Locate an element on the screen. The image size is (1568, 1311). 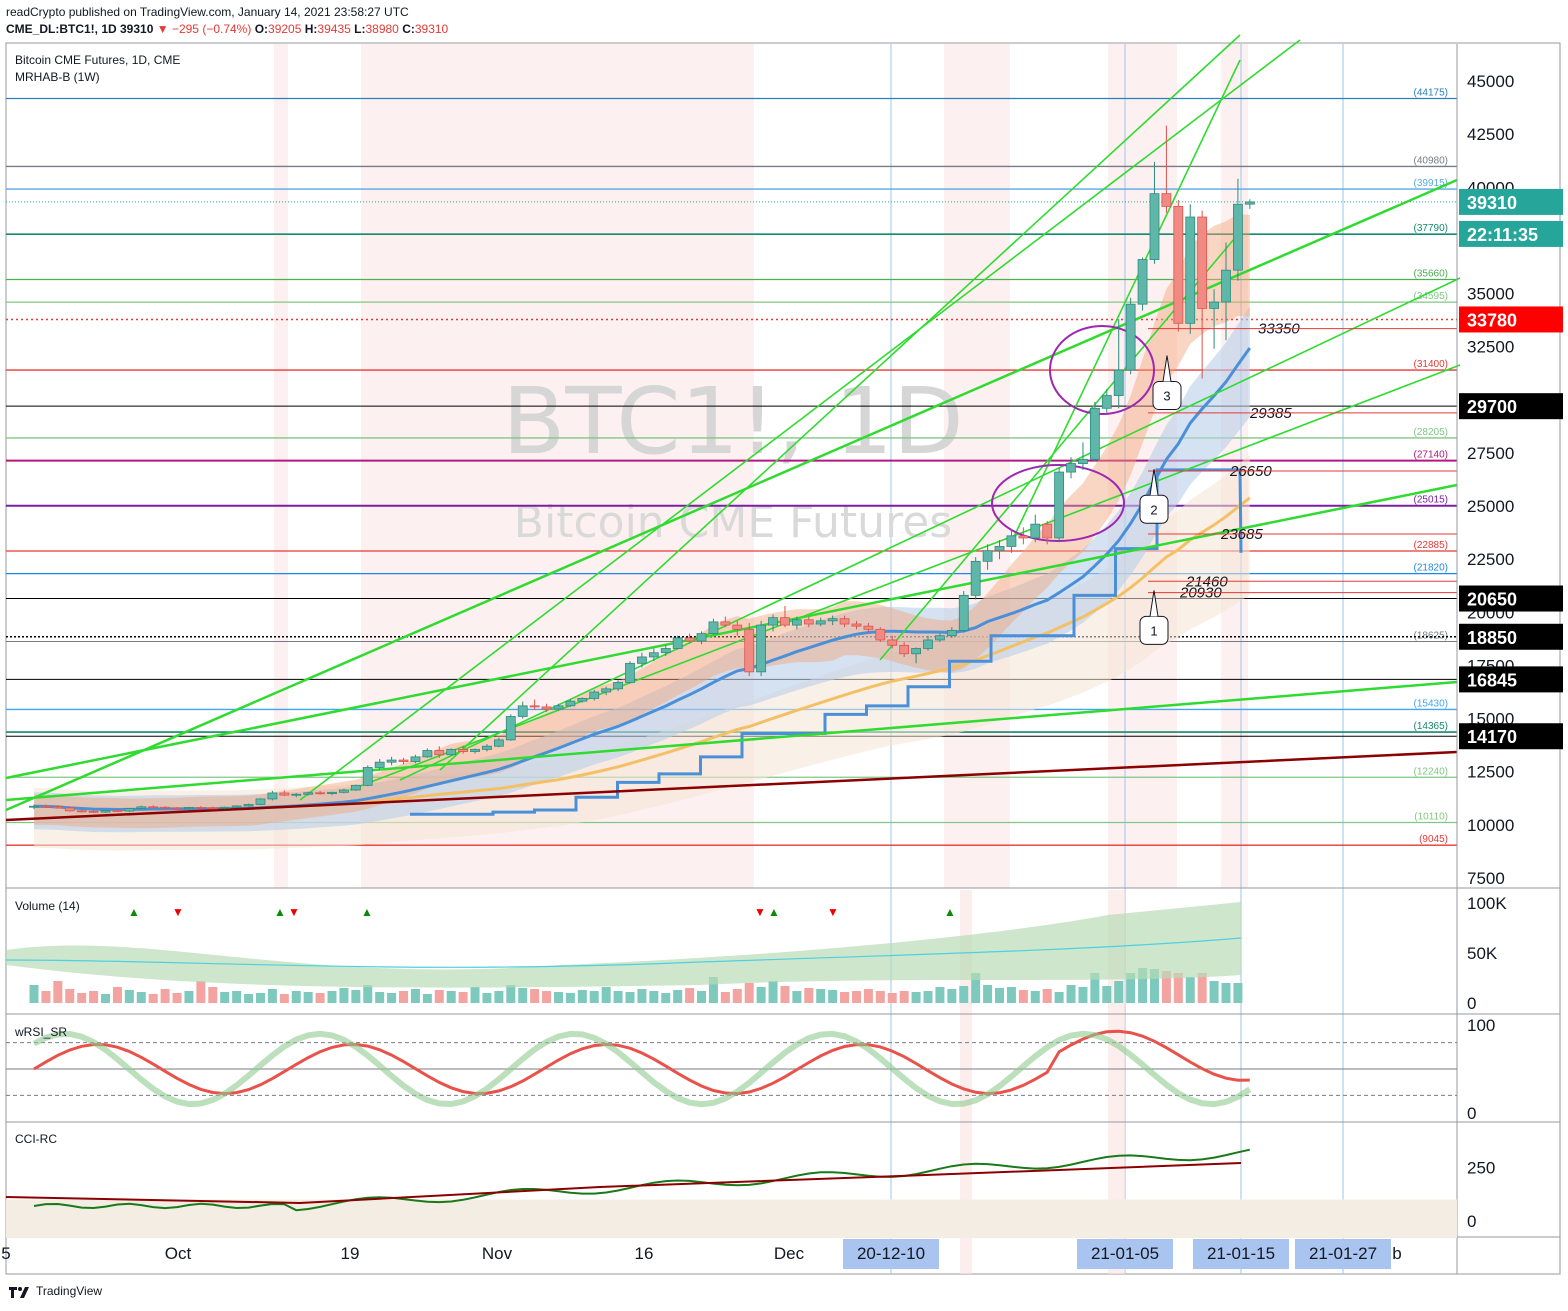
level-label: (28205) is located at coordinates (1431, 432).